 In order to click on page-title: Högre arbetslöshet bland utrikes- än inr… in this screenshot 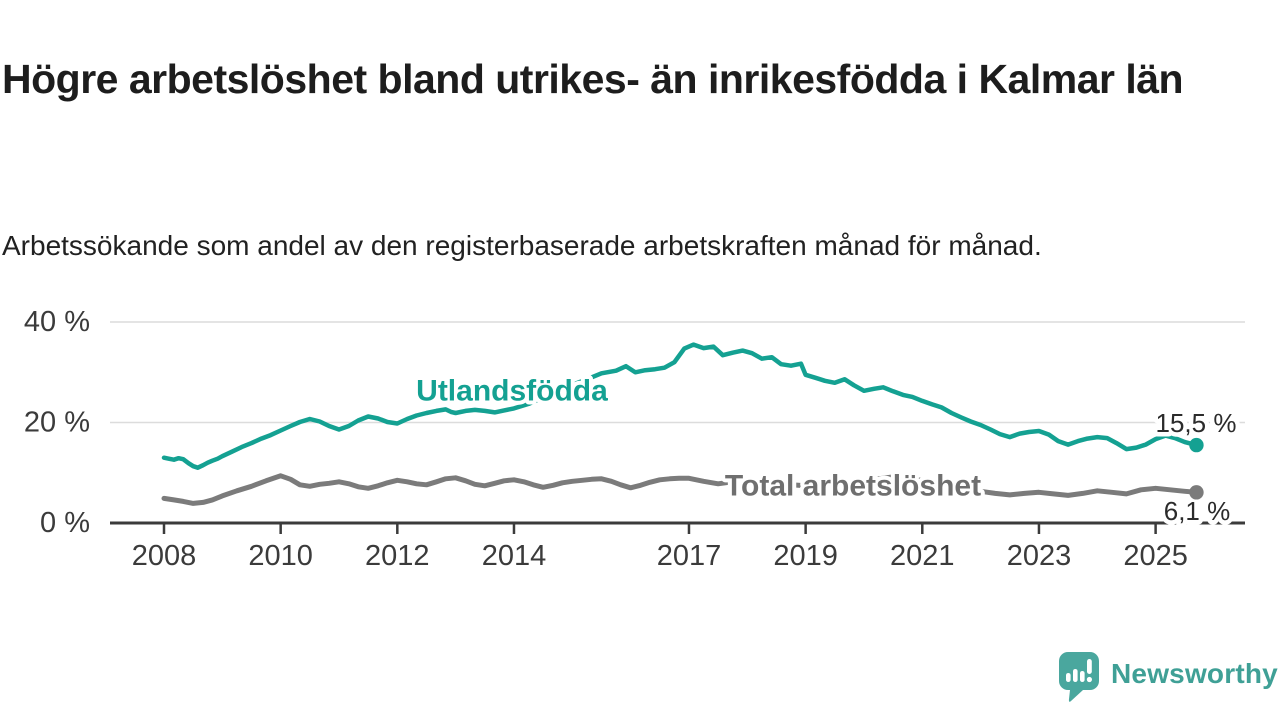, I will do `click(593, 79)`.